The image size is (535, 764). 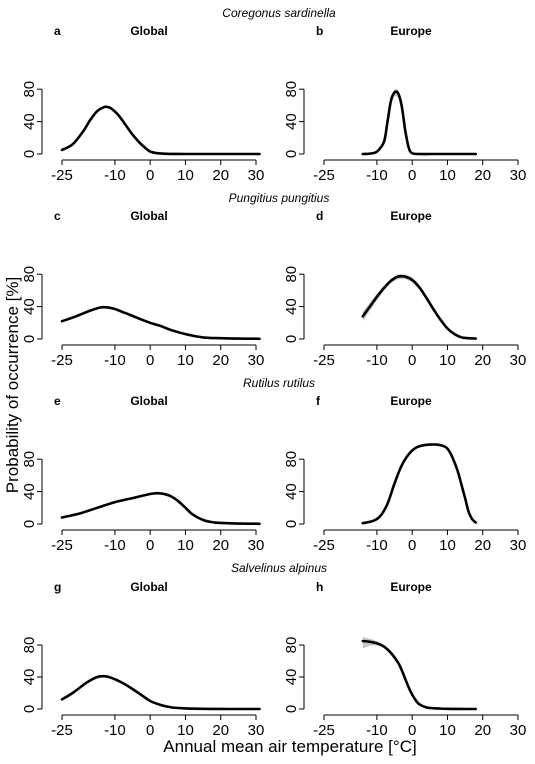 I want to click on y-tick-label-a: 40, so click(x=29, y=121).